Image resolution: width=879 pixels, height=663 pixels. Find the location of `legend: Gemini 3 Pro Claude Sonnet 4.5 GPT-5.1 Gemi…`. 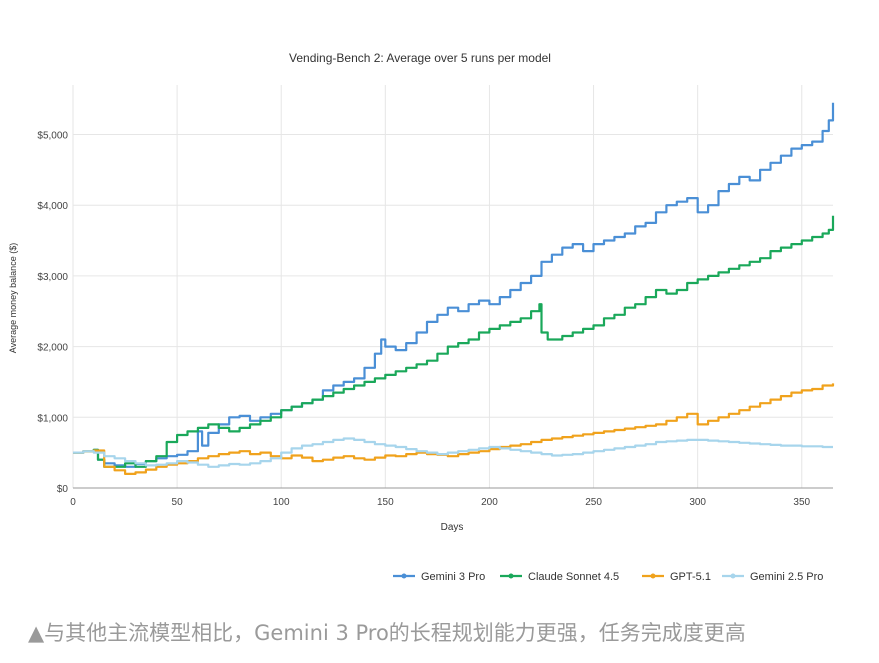

legend: Gemini 3 Pro Claude Sonnet 4.5 GPT-5.1 Gemi… is located at coordinates (608, 577).